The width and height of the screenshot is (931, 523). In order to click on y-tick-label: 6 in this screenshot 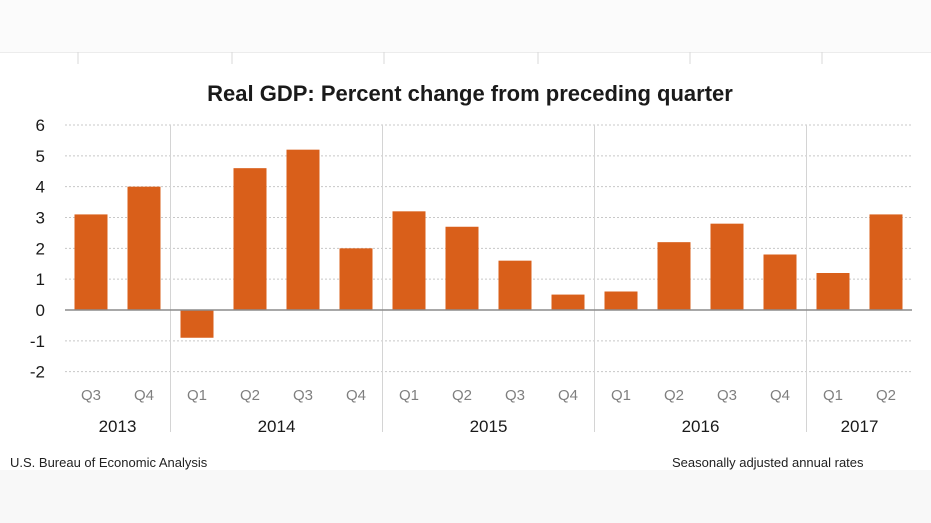, I will do `click(40, 125)`.